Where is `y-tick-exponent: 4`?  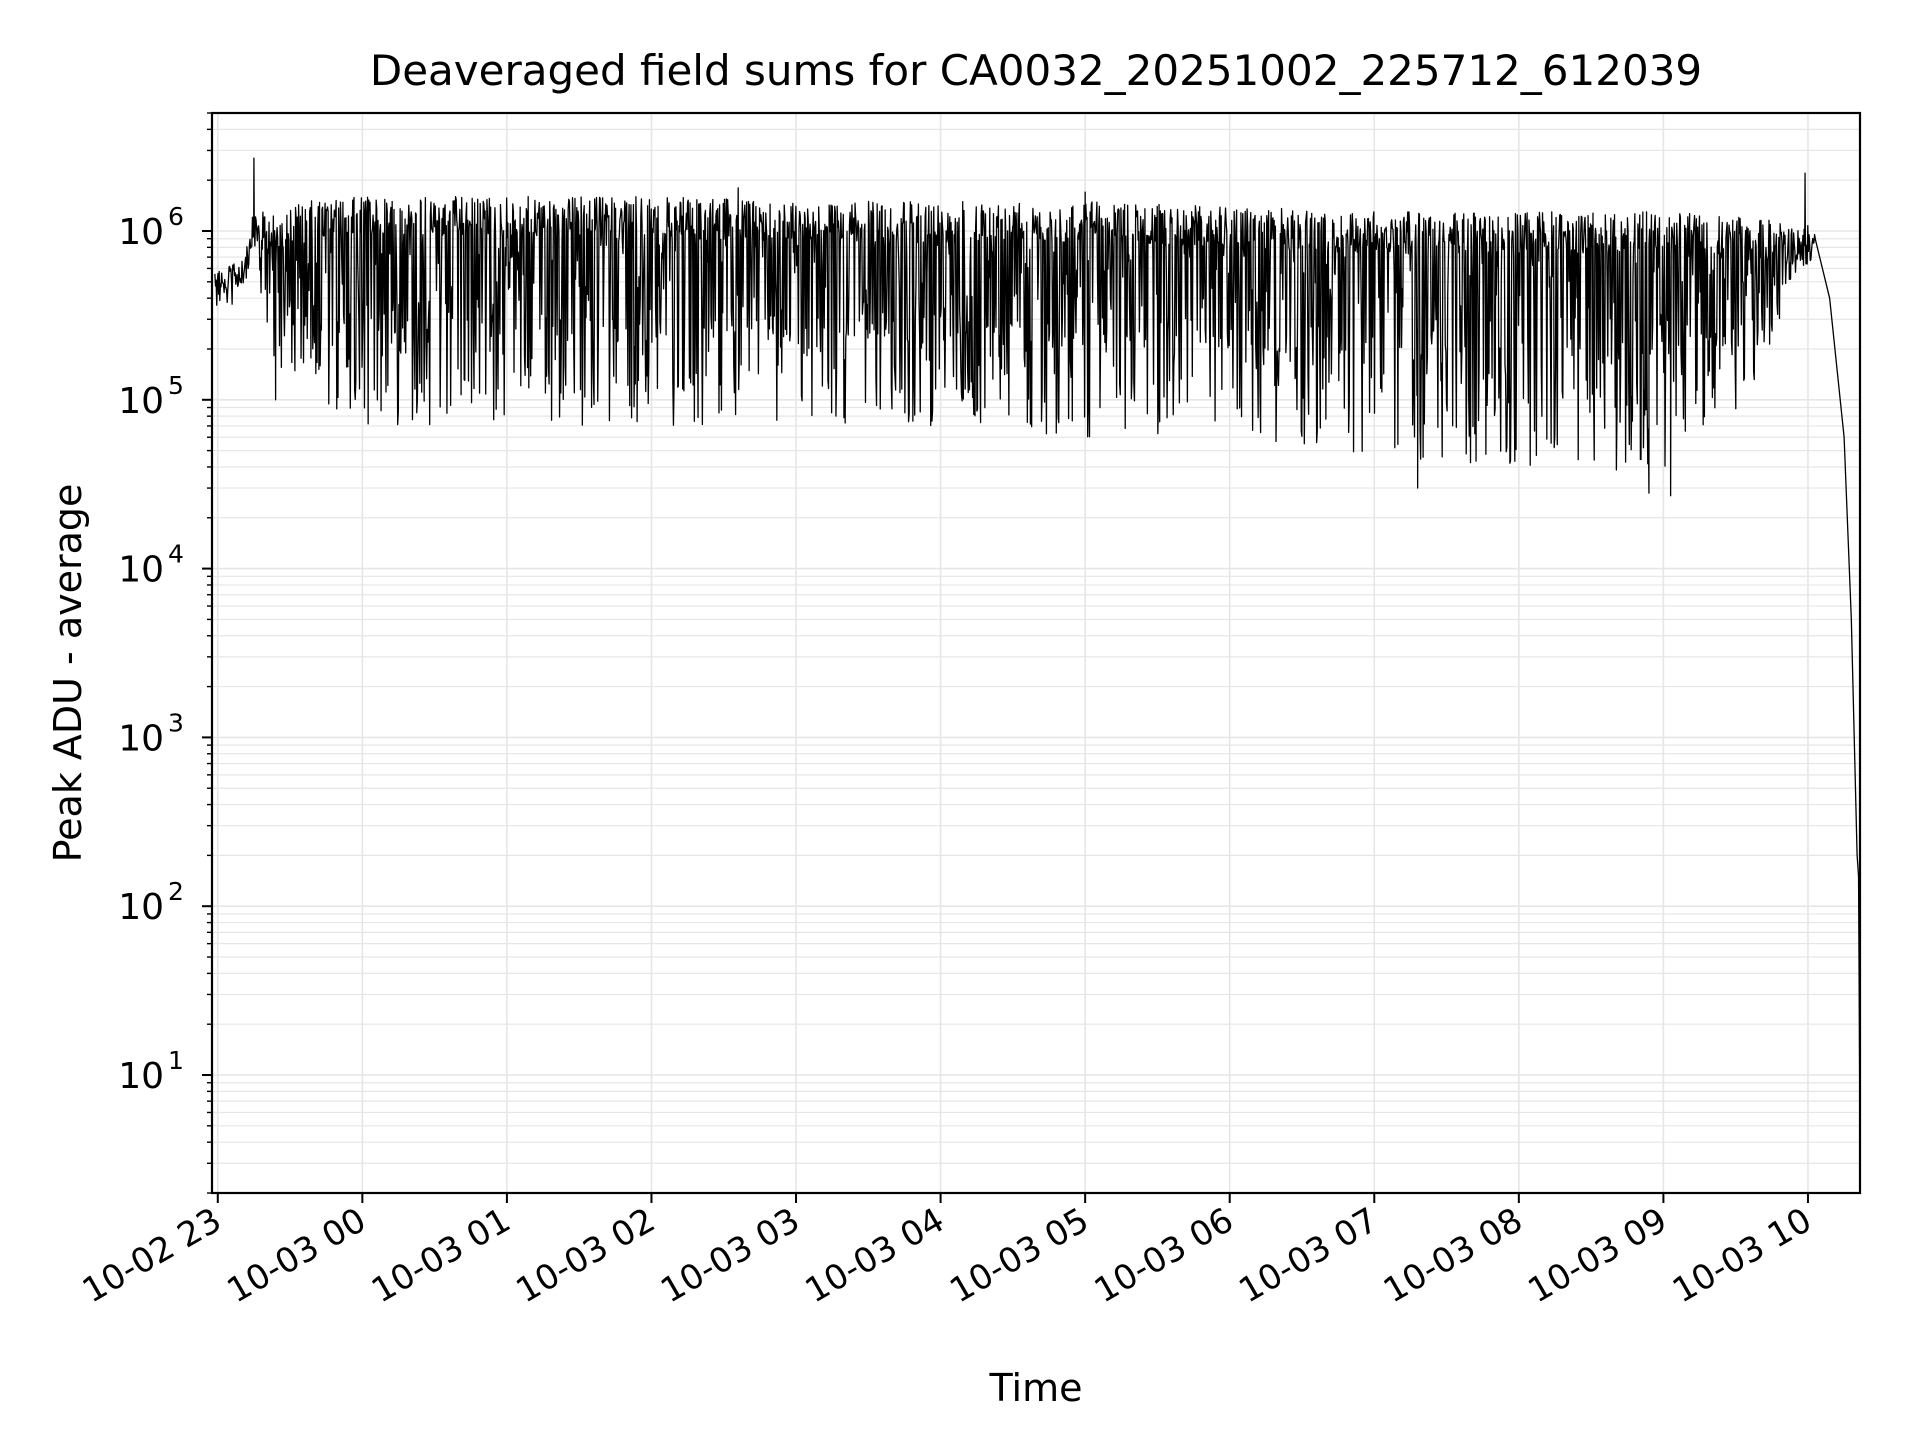
y-tick-exponent: 4 is located at coordinates (176, 554).